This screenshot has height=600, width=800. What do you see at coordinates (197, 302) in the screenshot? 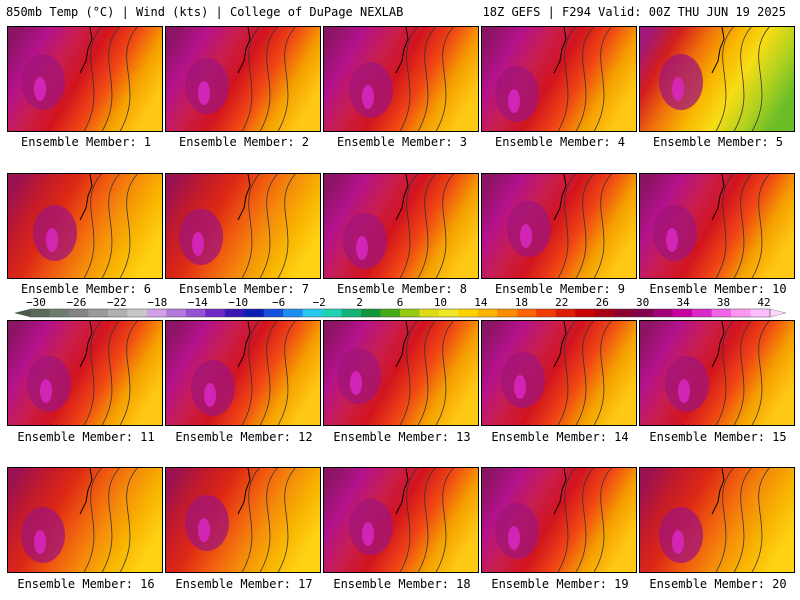
I see `colorbar-tick-label: −14` at bounding box center [197, 302].